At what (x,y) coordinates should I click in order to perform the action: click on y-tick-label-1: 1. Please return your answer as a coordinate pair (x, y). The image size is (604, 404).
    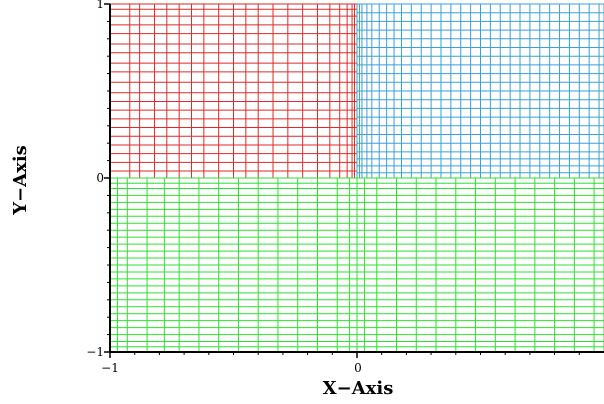
    Looking at the image, I should click on (100, 5).